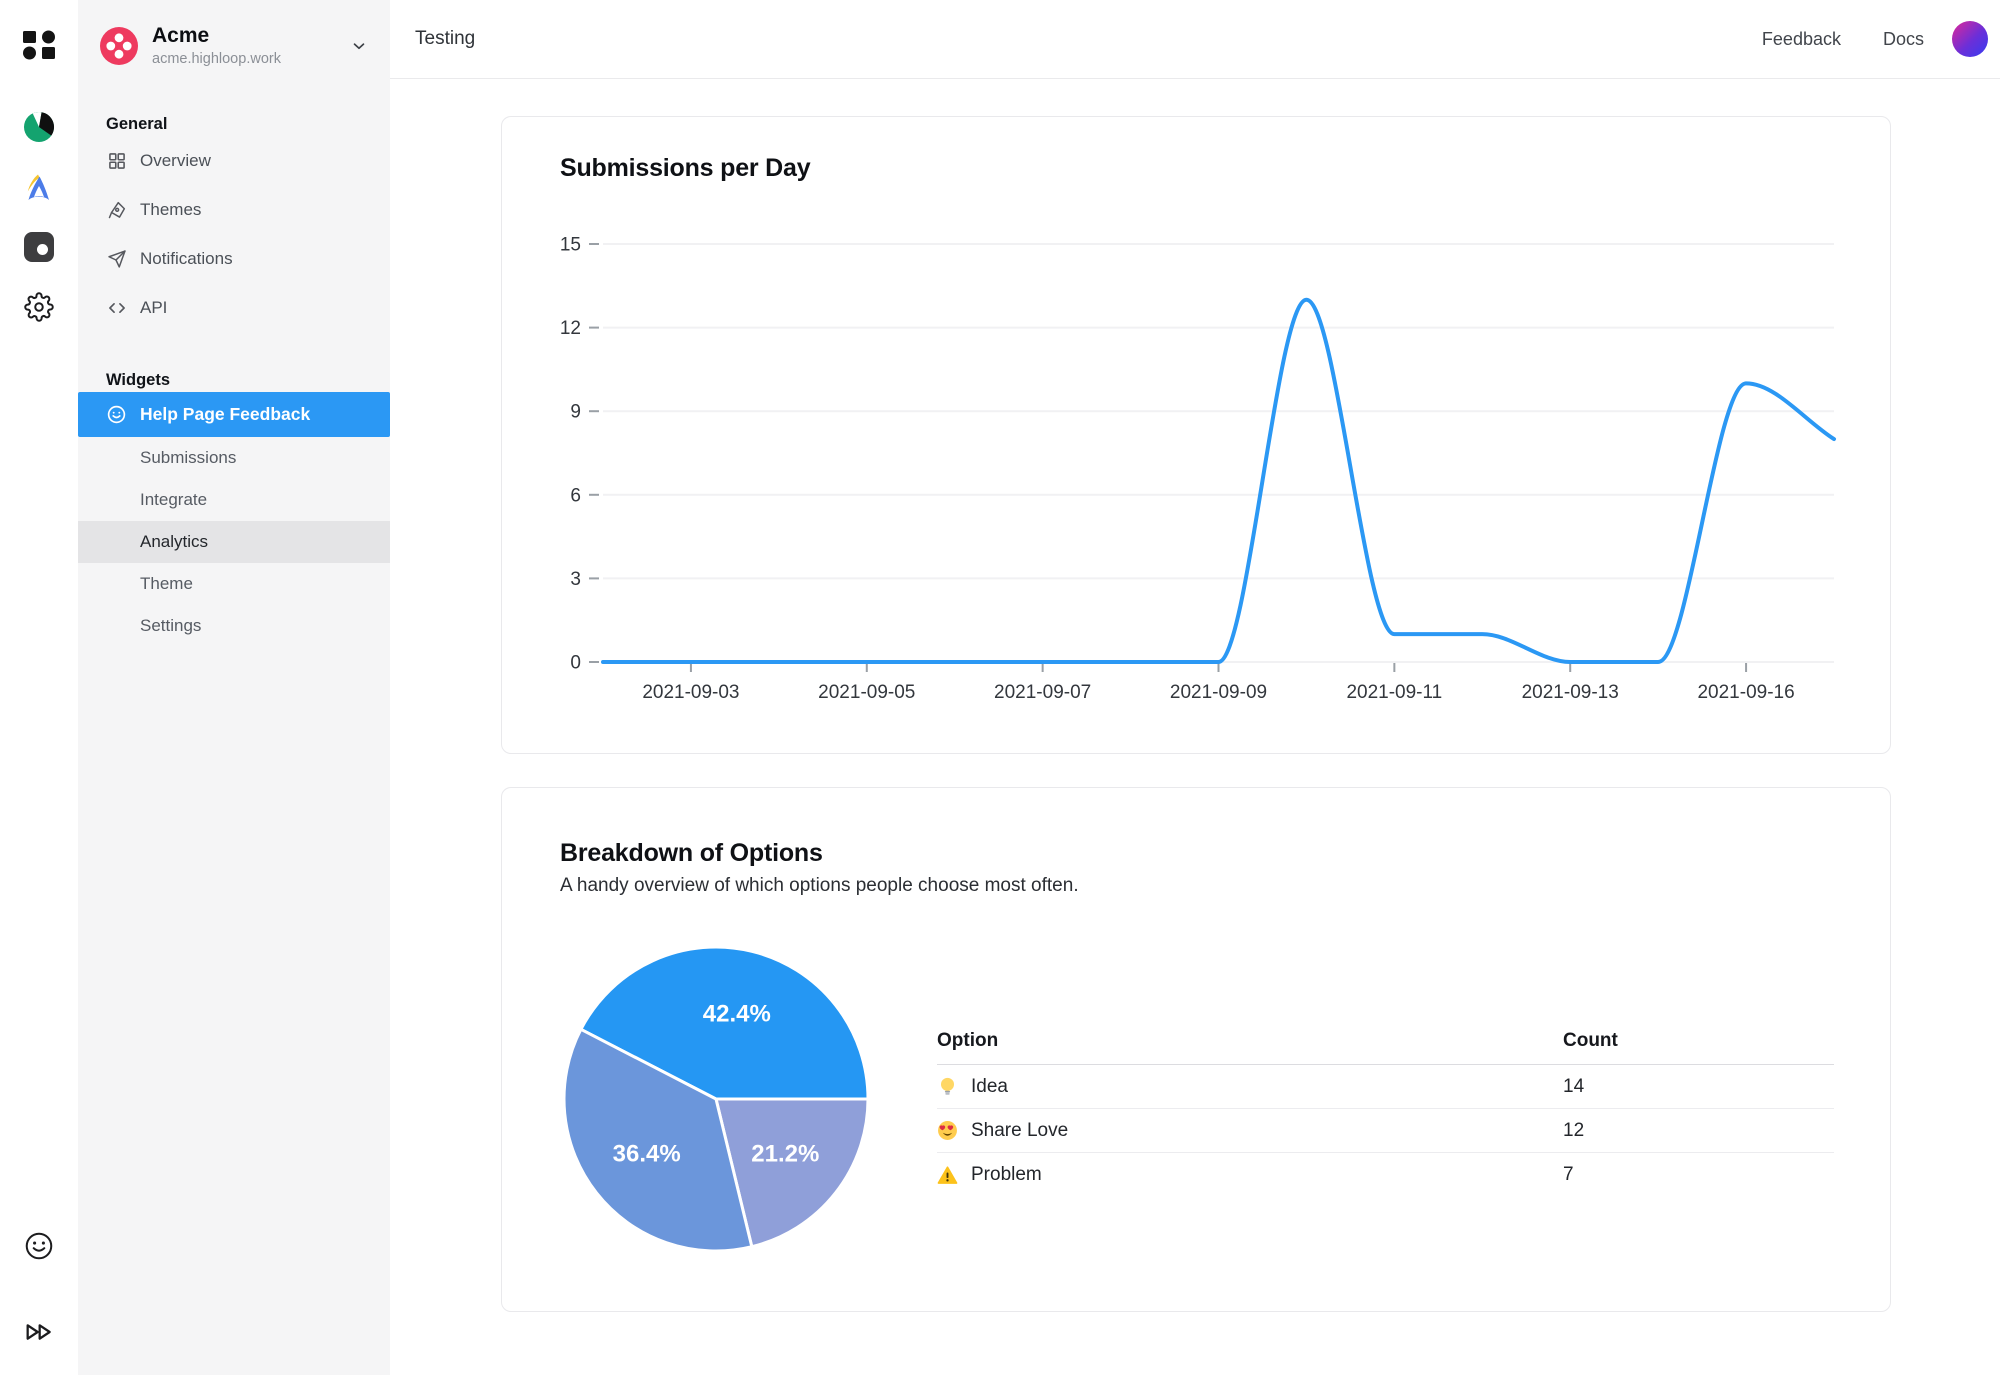 This screenshot has width=2000, height=1375. I want to click on option-label: Idea, so click(989, 1086).